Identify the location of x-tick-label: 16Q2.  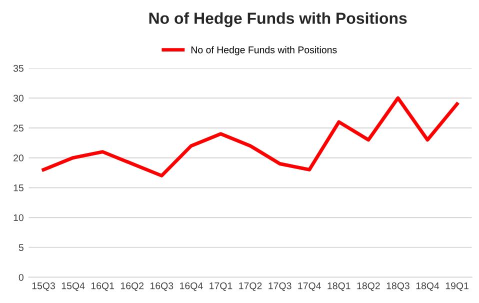
(132, 286).